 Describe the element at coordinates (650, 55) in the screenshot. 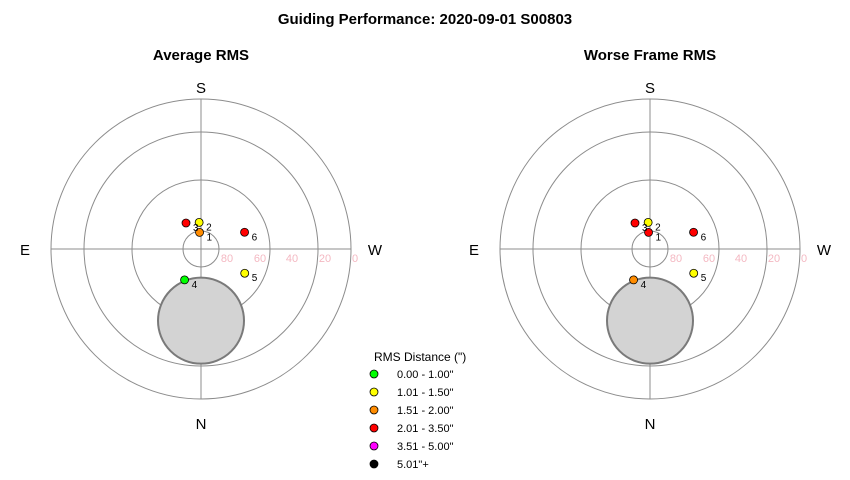

I see `plot-subtitle: Worse Frame RMS` at that location.